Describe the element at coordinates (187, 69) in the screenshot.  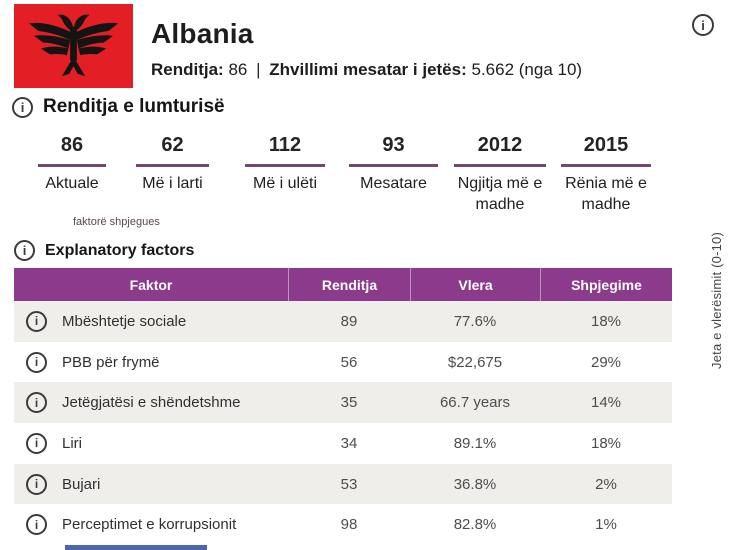
I see `rank-label: Renditja:` at that location.